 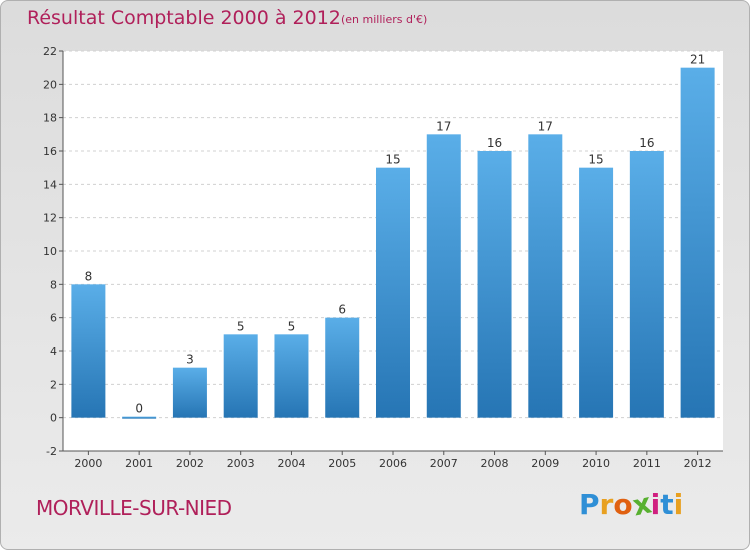 What do you see at coordinates (342, 463) in the screenshot?
I see `x-tick-label-2005: 2005` at bounding box center [342, 463].